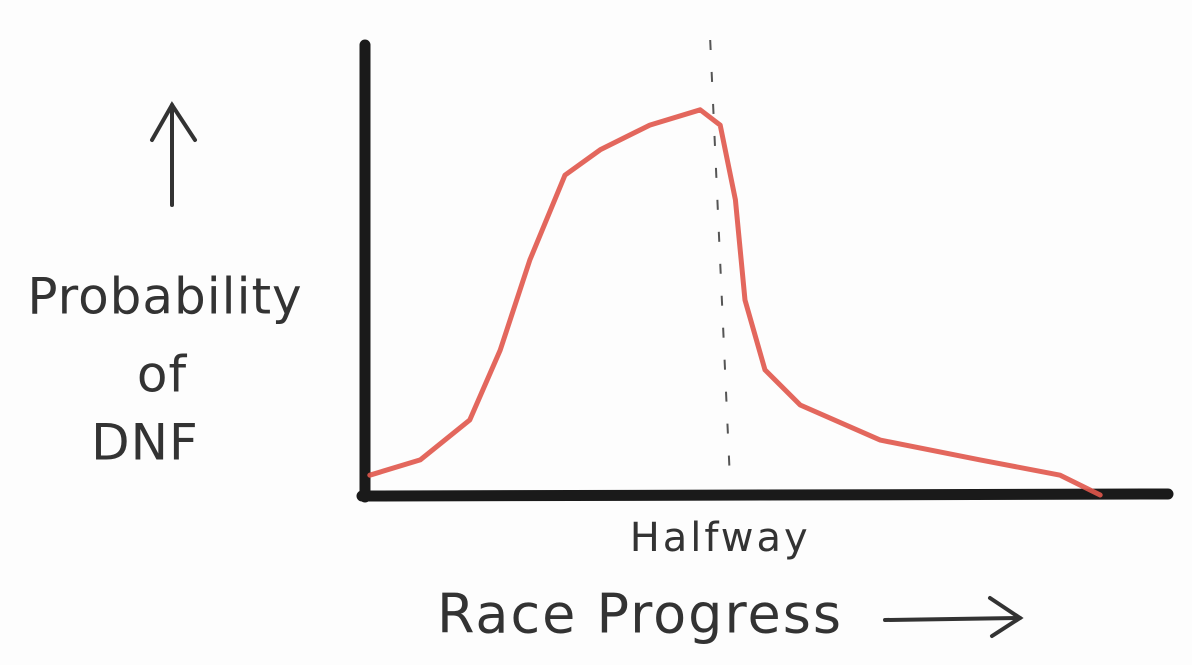 This screenshot has width=1192, height=665. I want to click on up-arrow, so click(173, 154).